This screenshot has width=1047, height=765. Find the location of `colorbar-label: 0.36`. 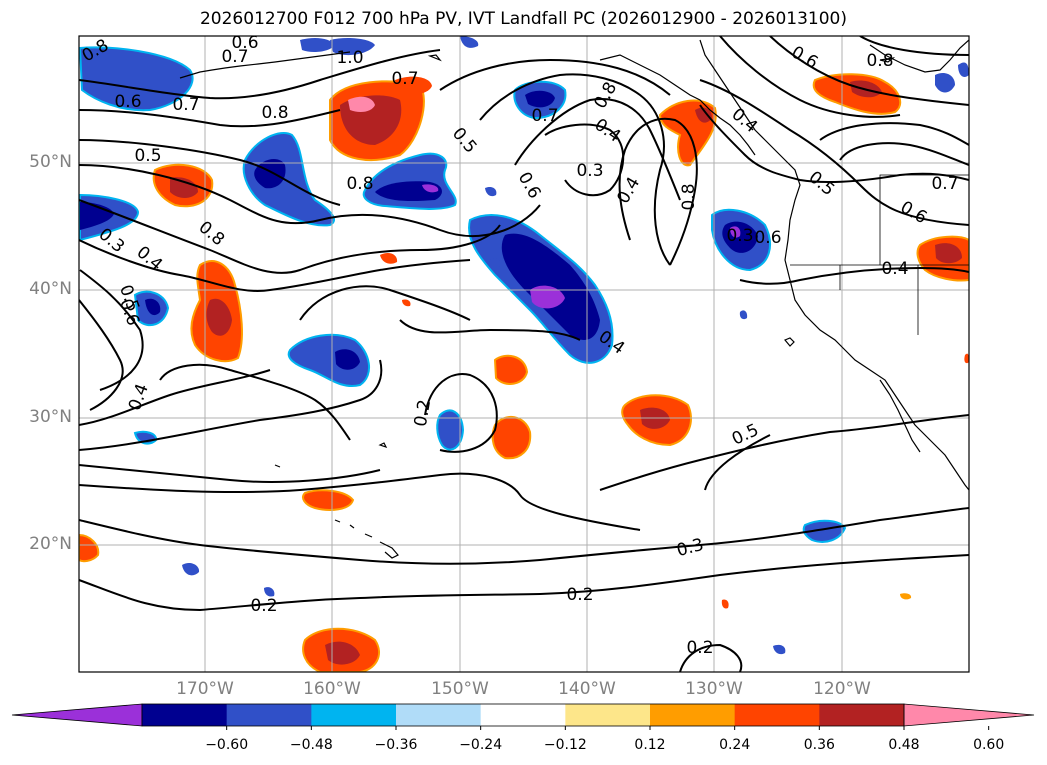

colorbar-label: 0.36 is located at coordinates (819, 745).